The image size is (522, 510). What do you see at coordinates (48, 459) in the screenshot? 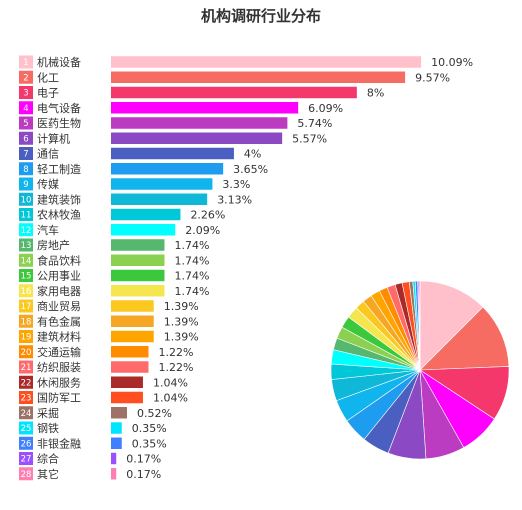
I see `category-label: 综合` at bounding box center [48, 459].